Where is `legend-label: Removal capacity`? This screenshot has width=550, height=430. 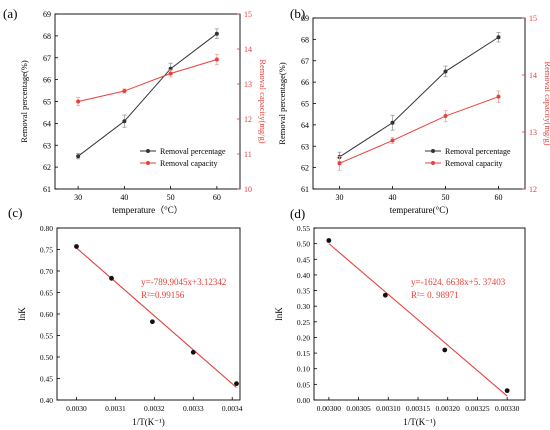 legend-label: Removal capacity is located at coordinates (474, 163).